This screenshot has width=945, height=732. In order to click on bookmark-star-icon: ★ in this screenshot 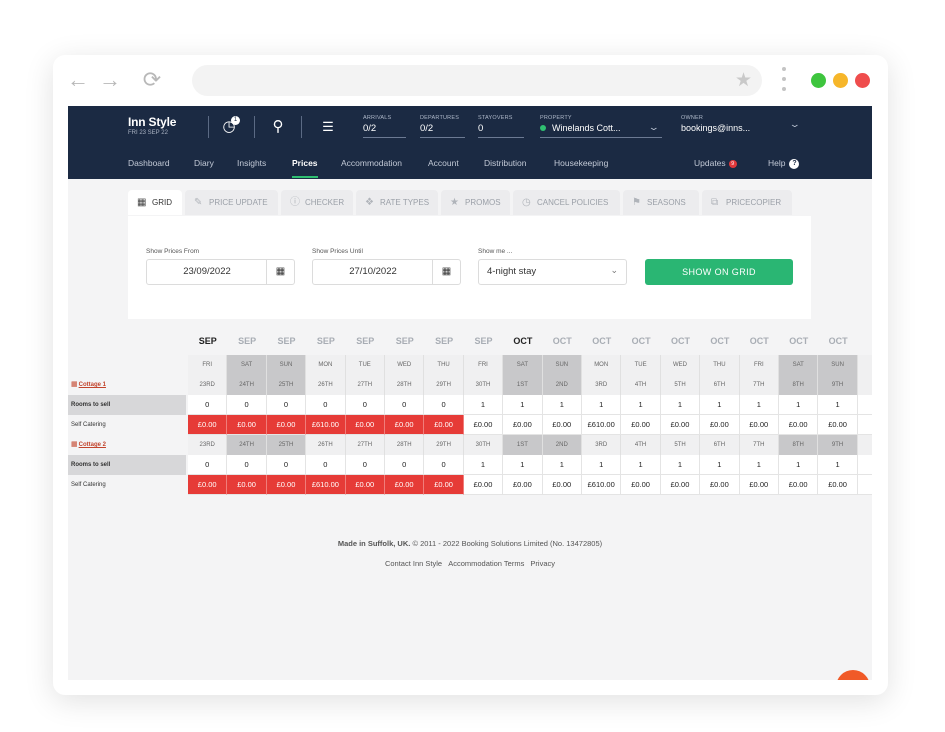, I will do `click(743, 80)`.